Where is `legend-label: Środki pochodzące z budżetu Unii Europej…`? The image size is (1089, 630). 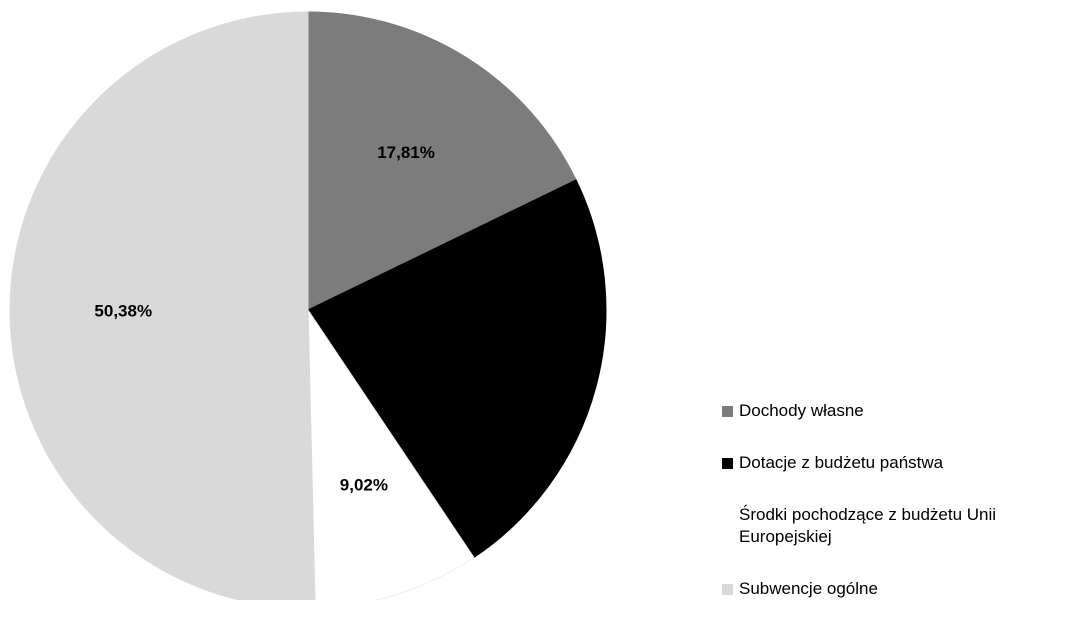 legend-label: Środki pochodzące z budżetu Unii Europej… is located at coordinates (868, 525).